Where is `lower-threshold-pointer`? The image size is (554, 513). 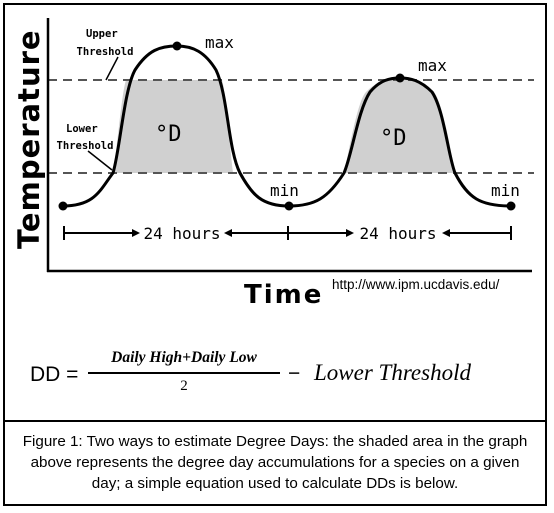 lower-threshold-pointer is located at coordinates (100, 160).